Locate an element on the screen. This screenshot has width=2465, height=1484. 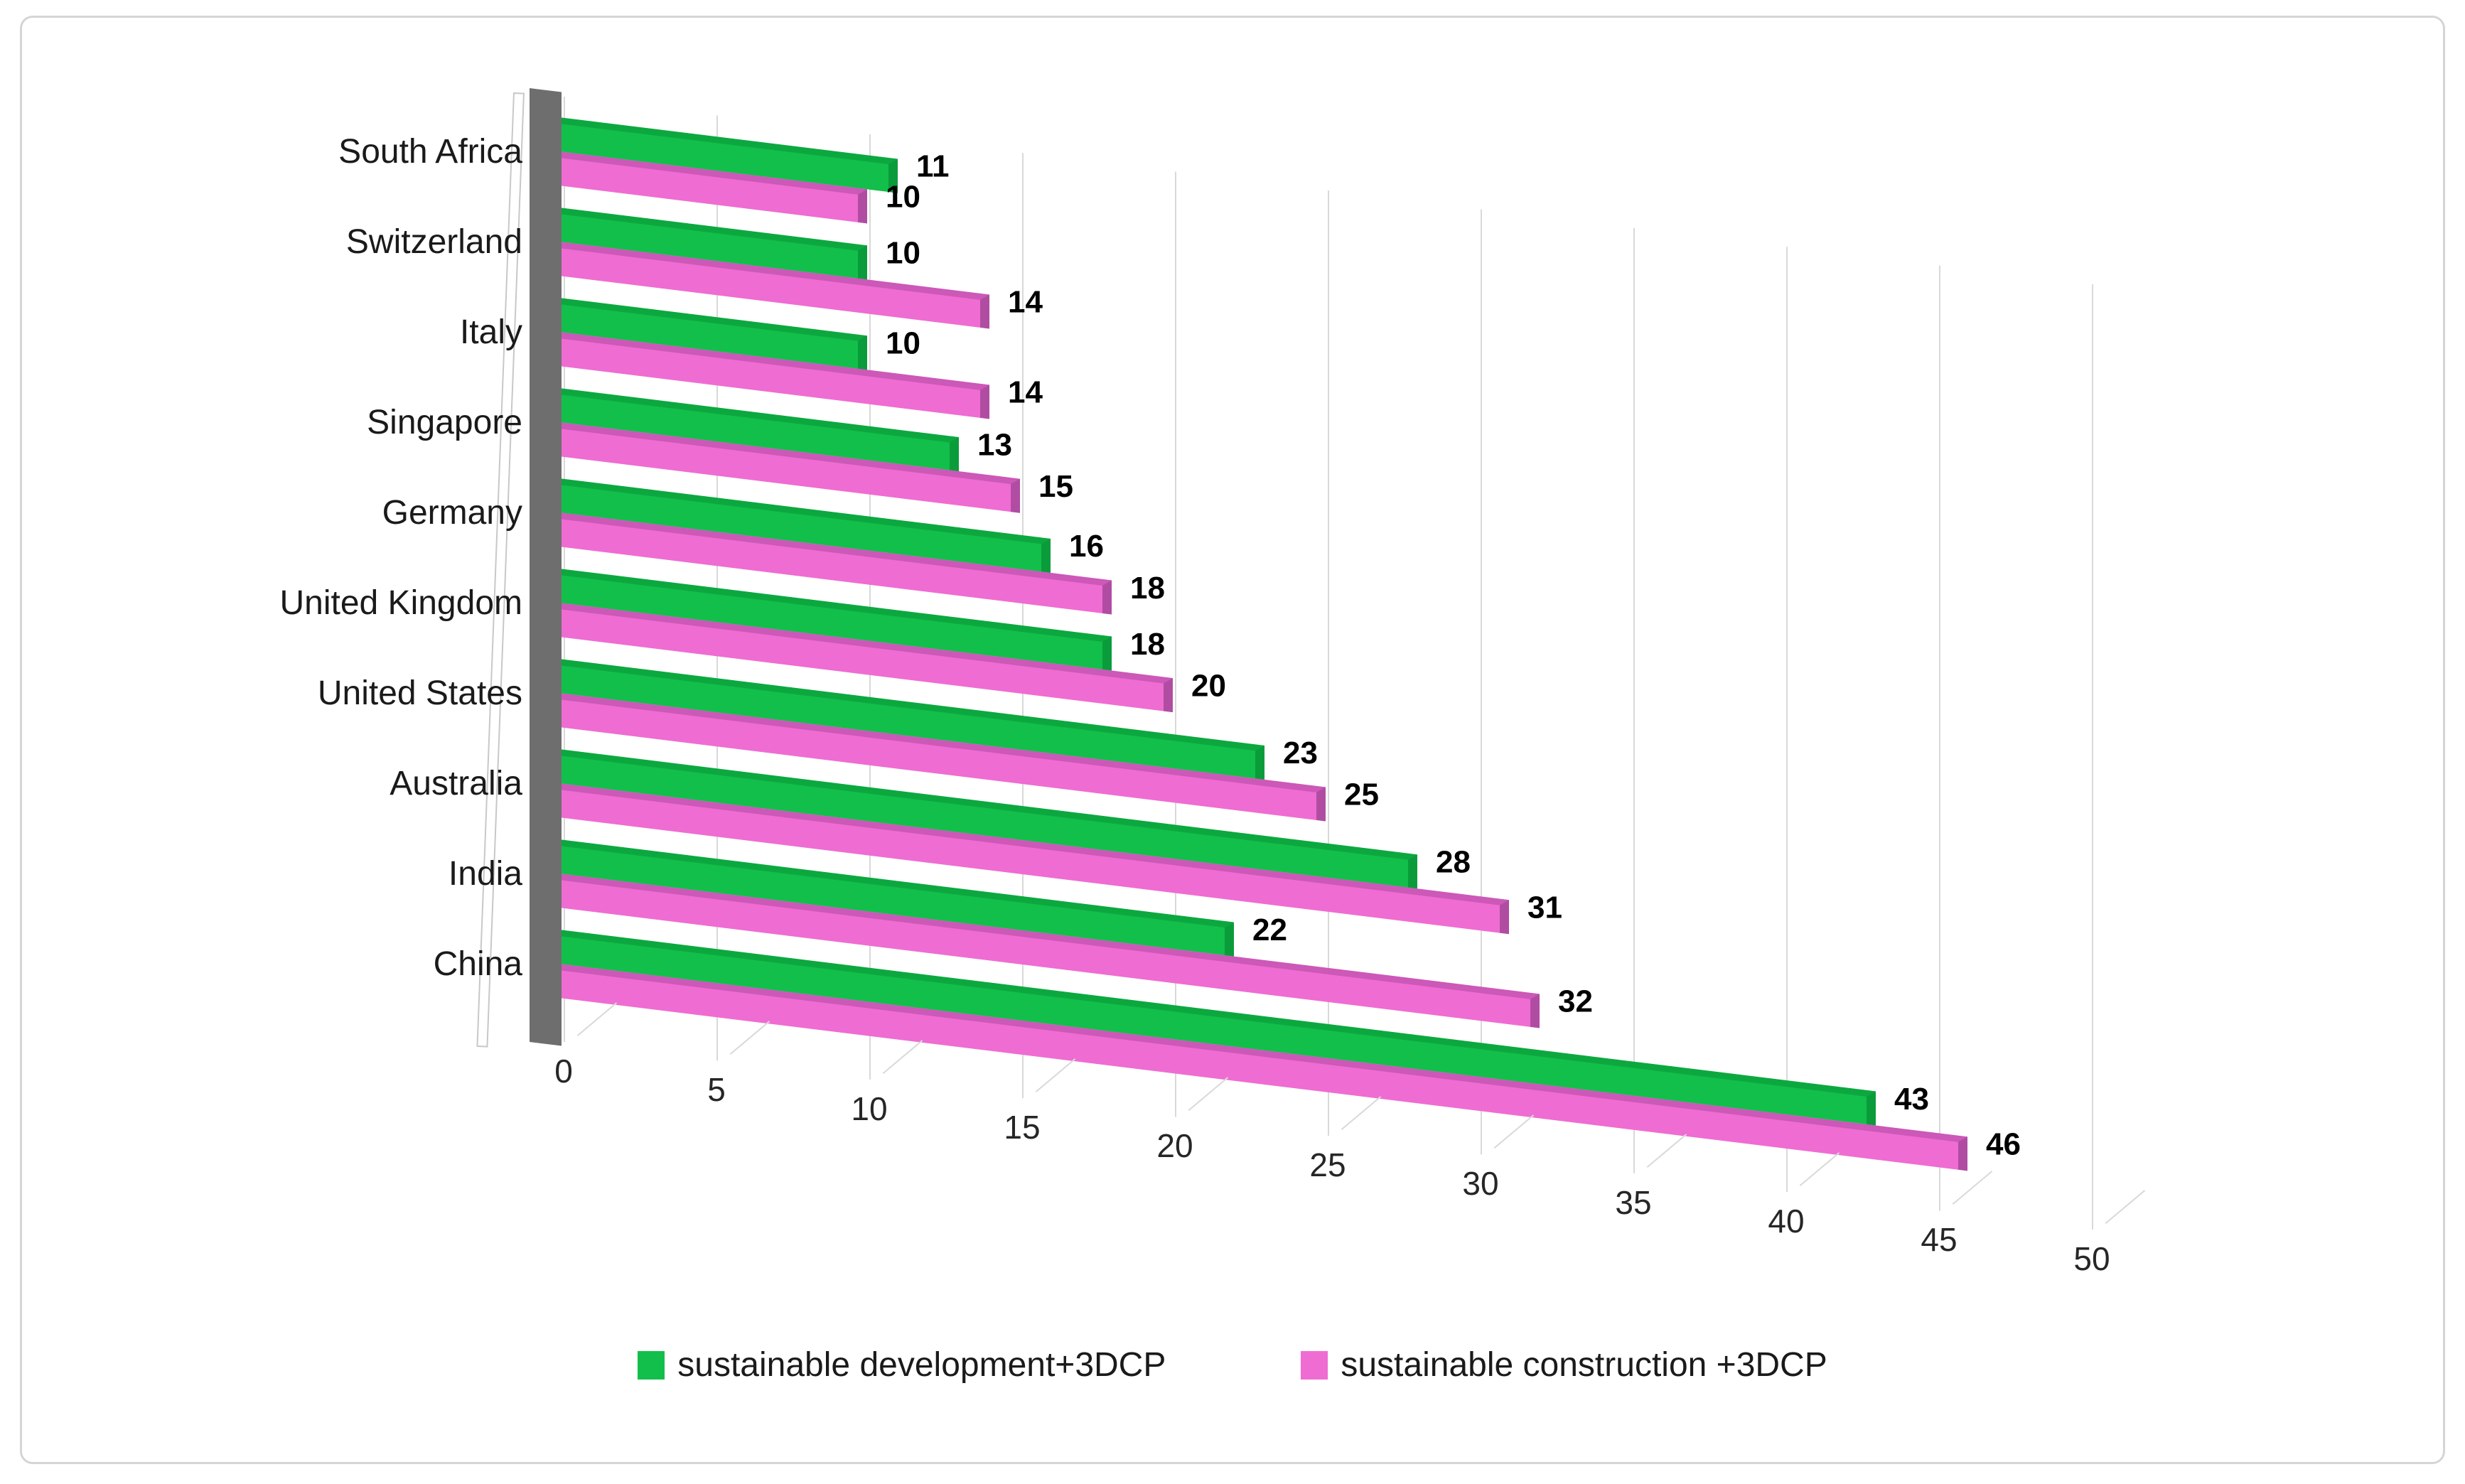
tick-label-30: 30 is located at coordinates (1480, 1184).